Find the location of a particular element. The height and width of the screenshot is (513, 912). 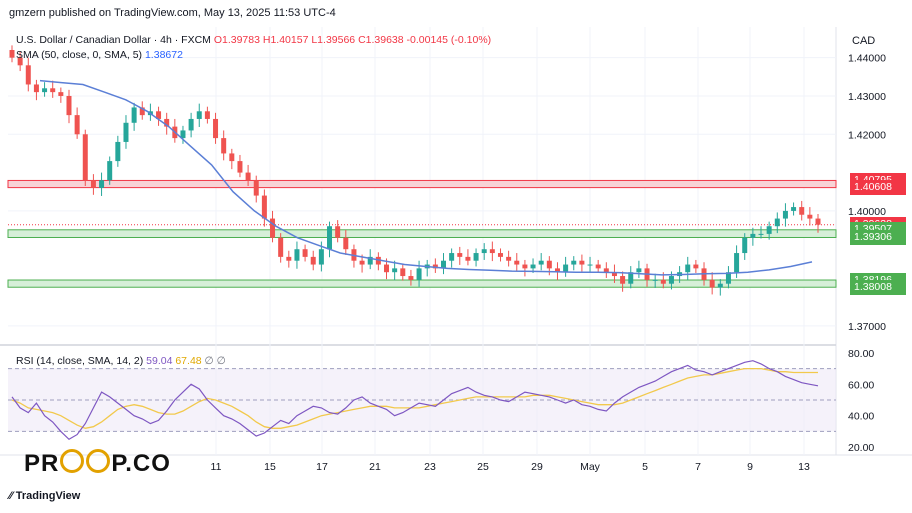

tv-text: TradingView is located at coordinates (48, 496).